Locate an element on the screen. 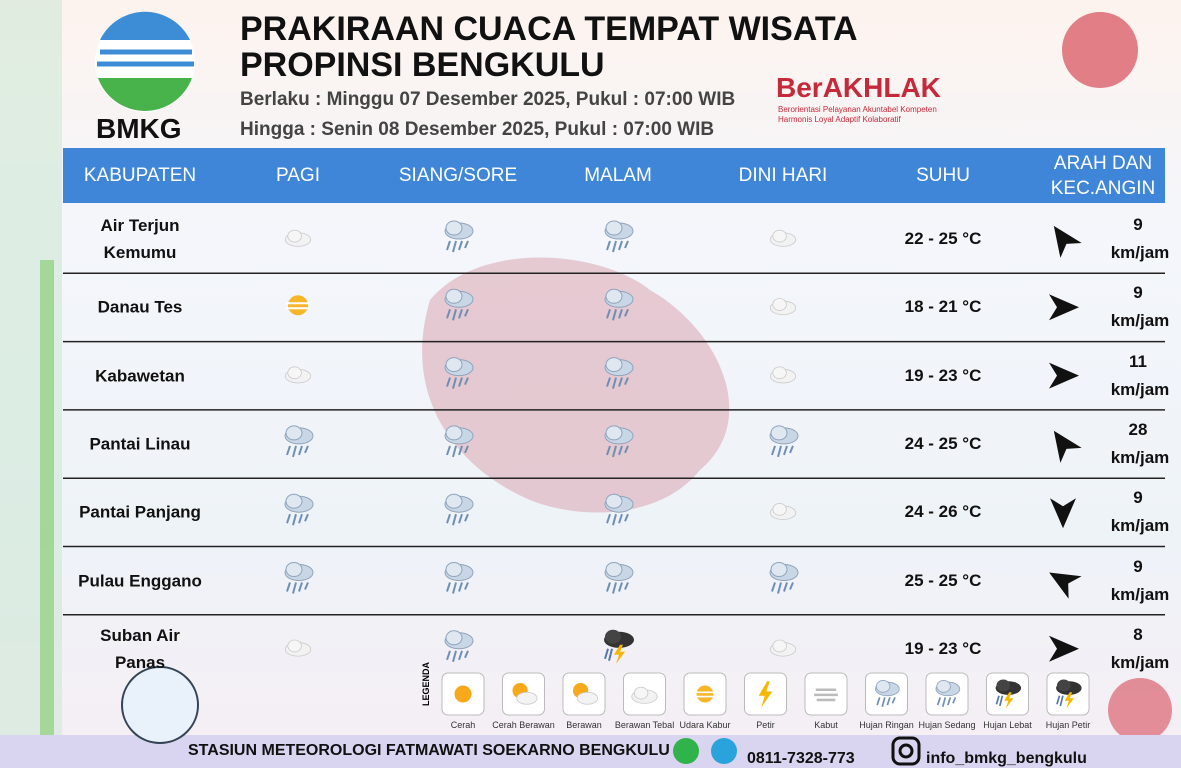 This screenshot has height=768, width=1181. legend-label: Petir is located at coordinates (765, 725).